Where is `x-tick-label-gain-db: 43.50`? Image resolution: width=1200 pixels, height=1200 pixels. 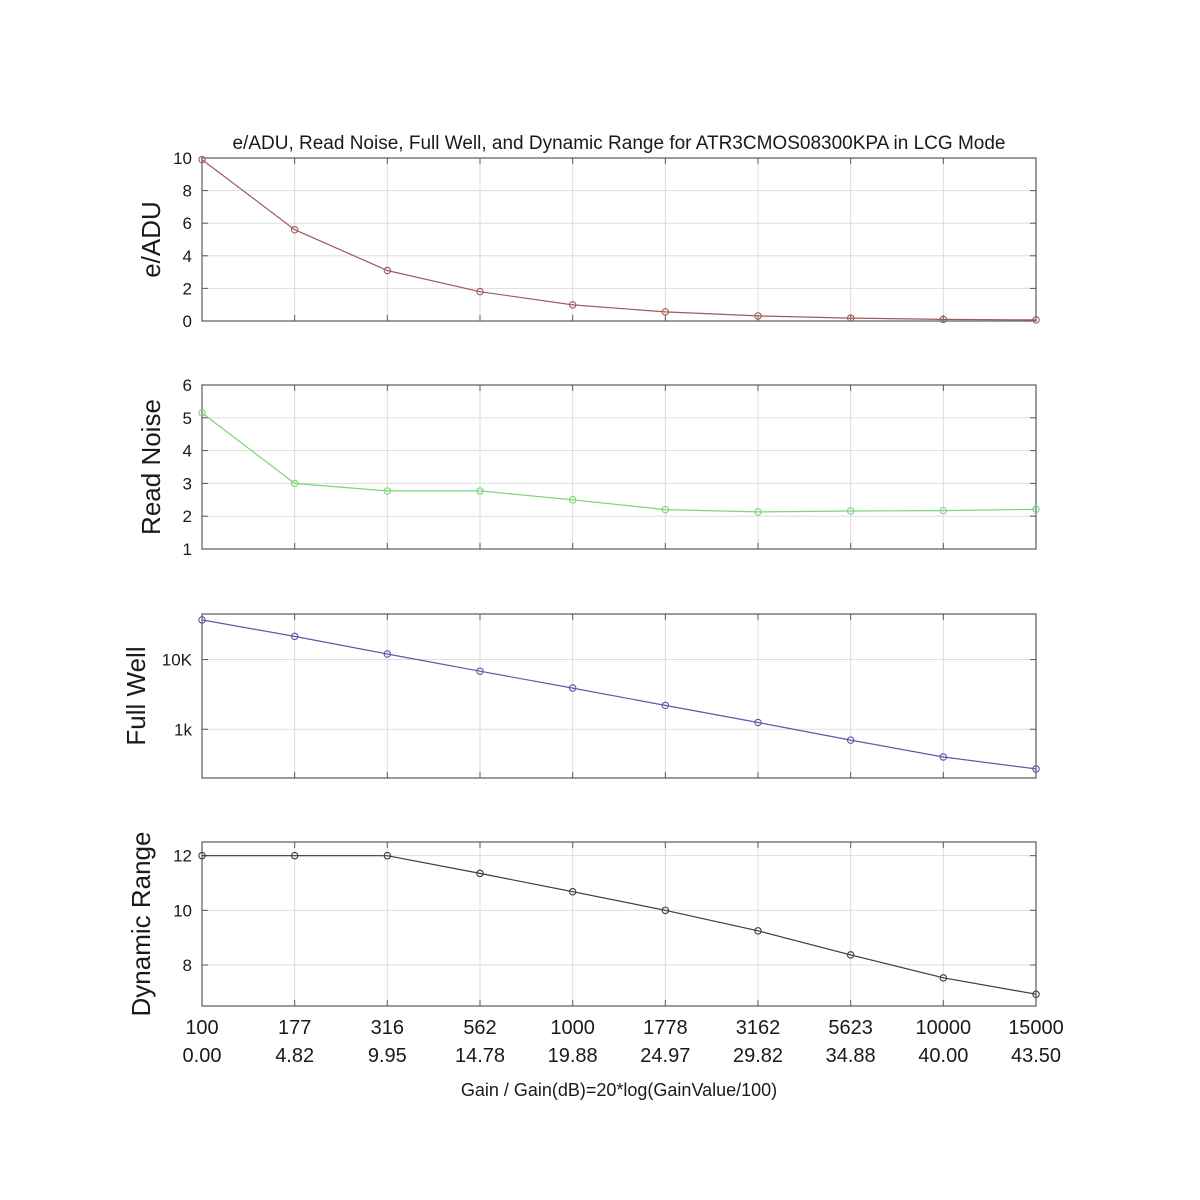 x-tick-label-gain-db: 43.50 is located at coordinates (1036, 1056).